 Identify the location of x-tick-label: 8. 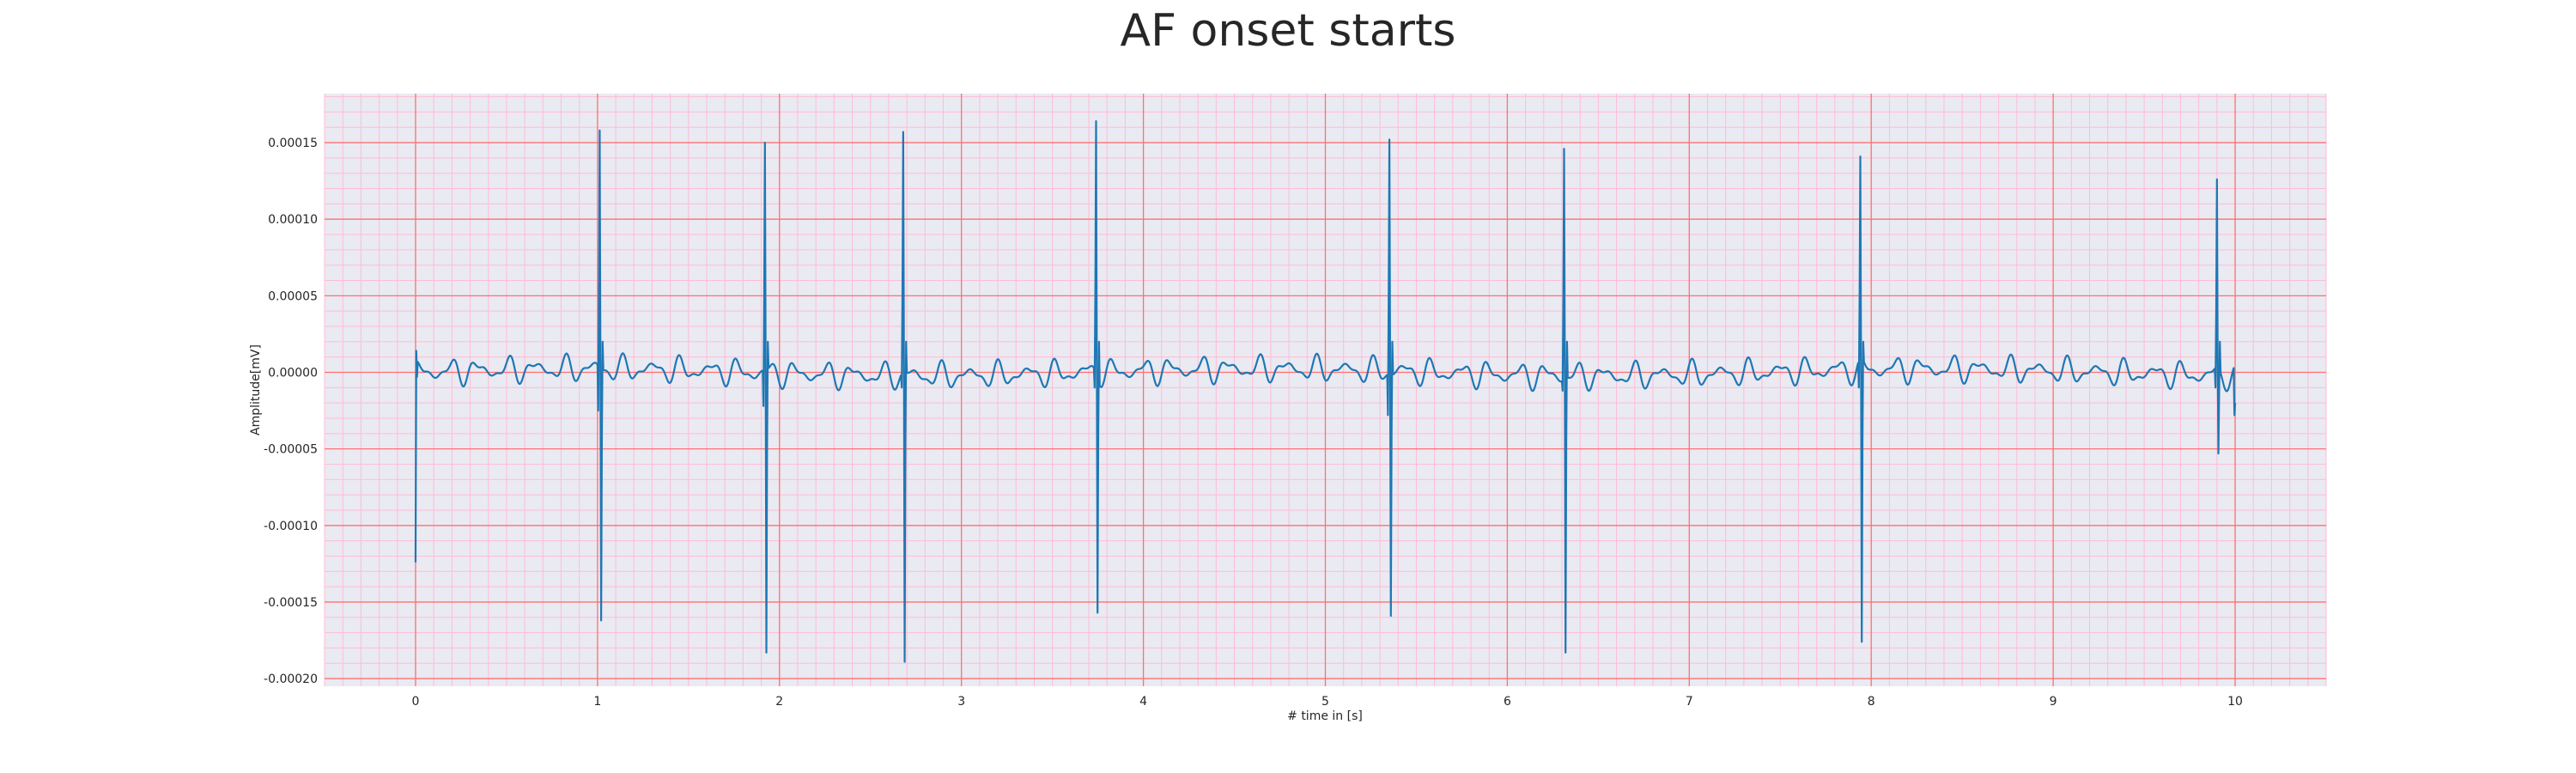
(1872, 702).